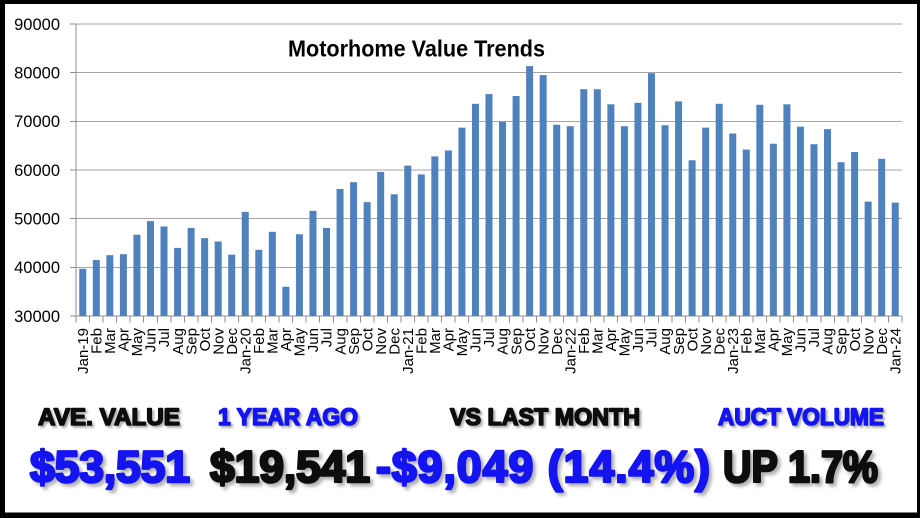 The width and height of the screenshot is (920, 518). I want to click on svg-text: 1 YEAR AGO, so click(288, 417).